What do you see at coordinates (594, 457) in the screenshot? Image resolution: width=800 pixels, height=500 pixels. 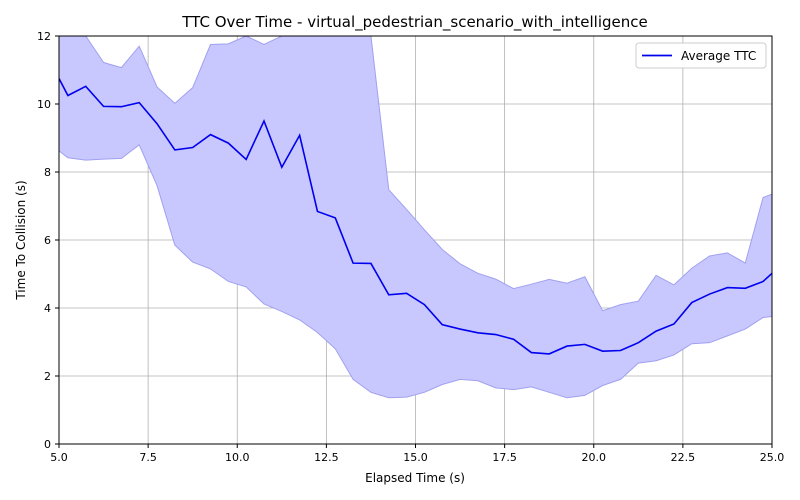 I see `x-tick-label: 20.0` at bounding box center [594, 457].